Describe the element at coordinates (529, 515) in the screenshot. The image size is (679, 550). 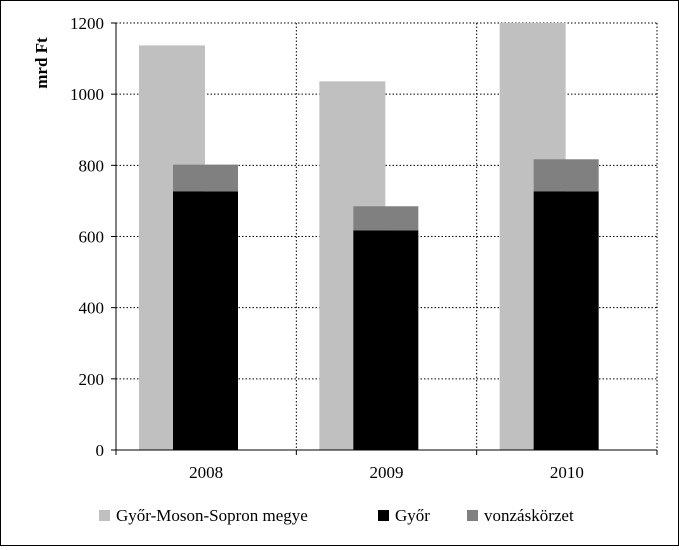
I see `legend-label: vonzáskörzet` at that location.